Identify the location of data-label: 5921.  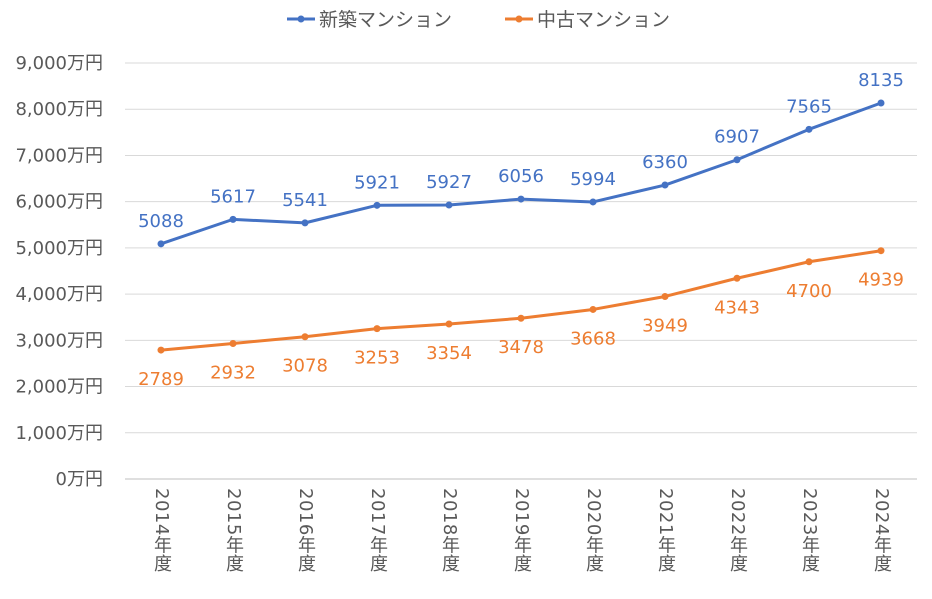
(377, 182).